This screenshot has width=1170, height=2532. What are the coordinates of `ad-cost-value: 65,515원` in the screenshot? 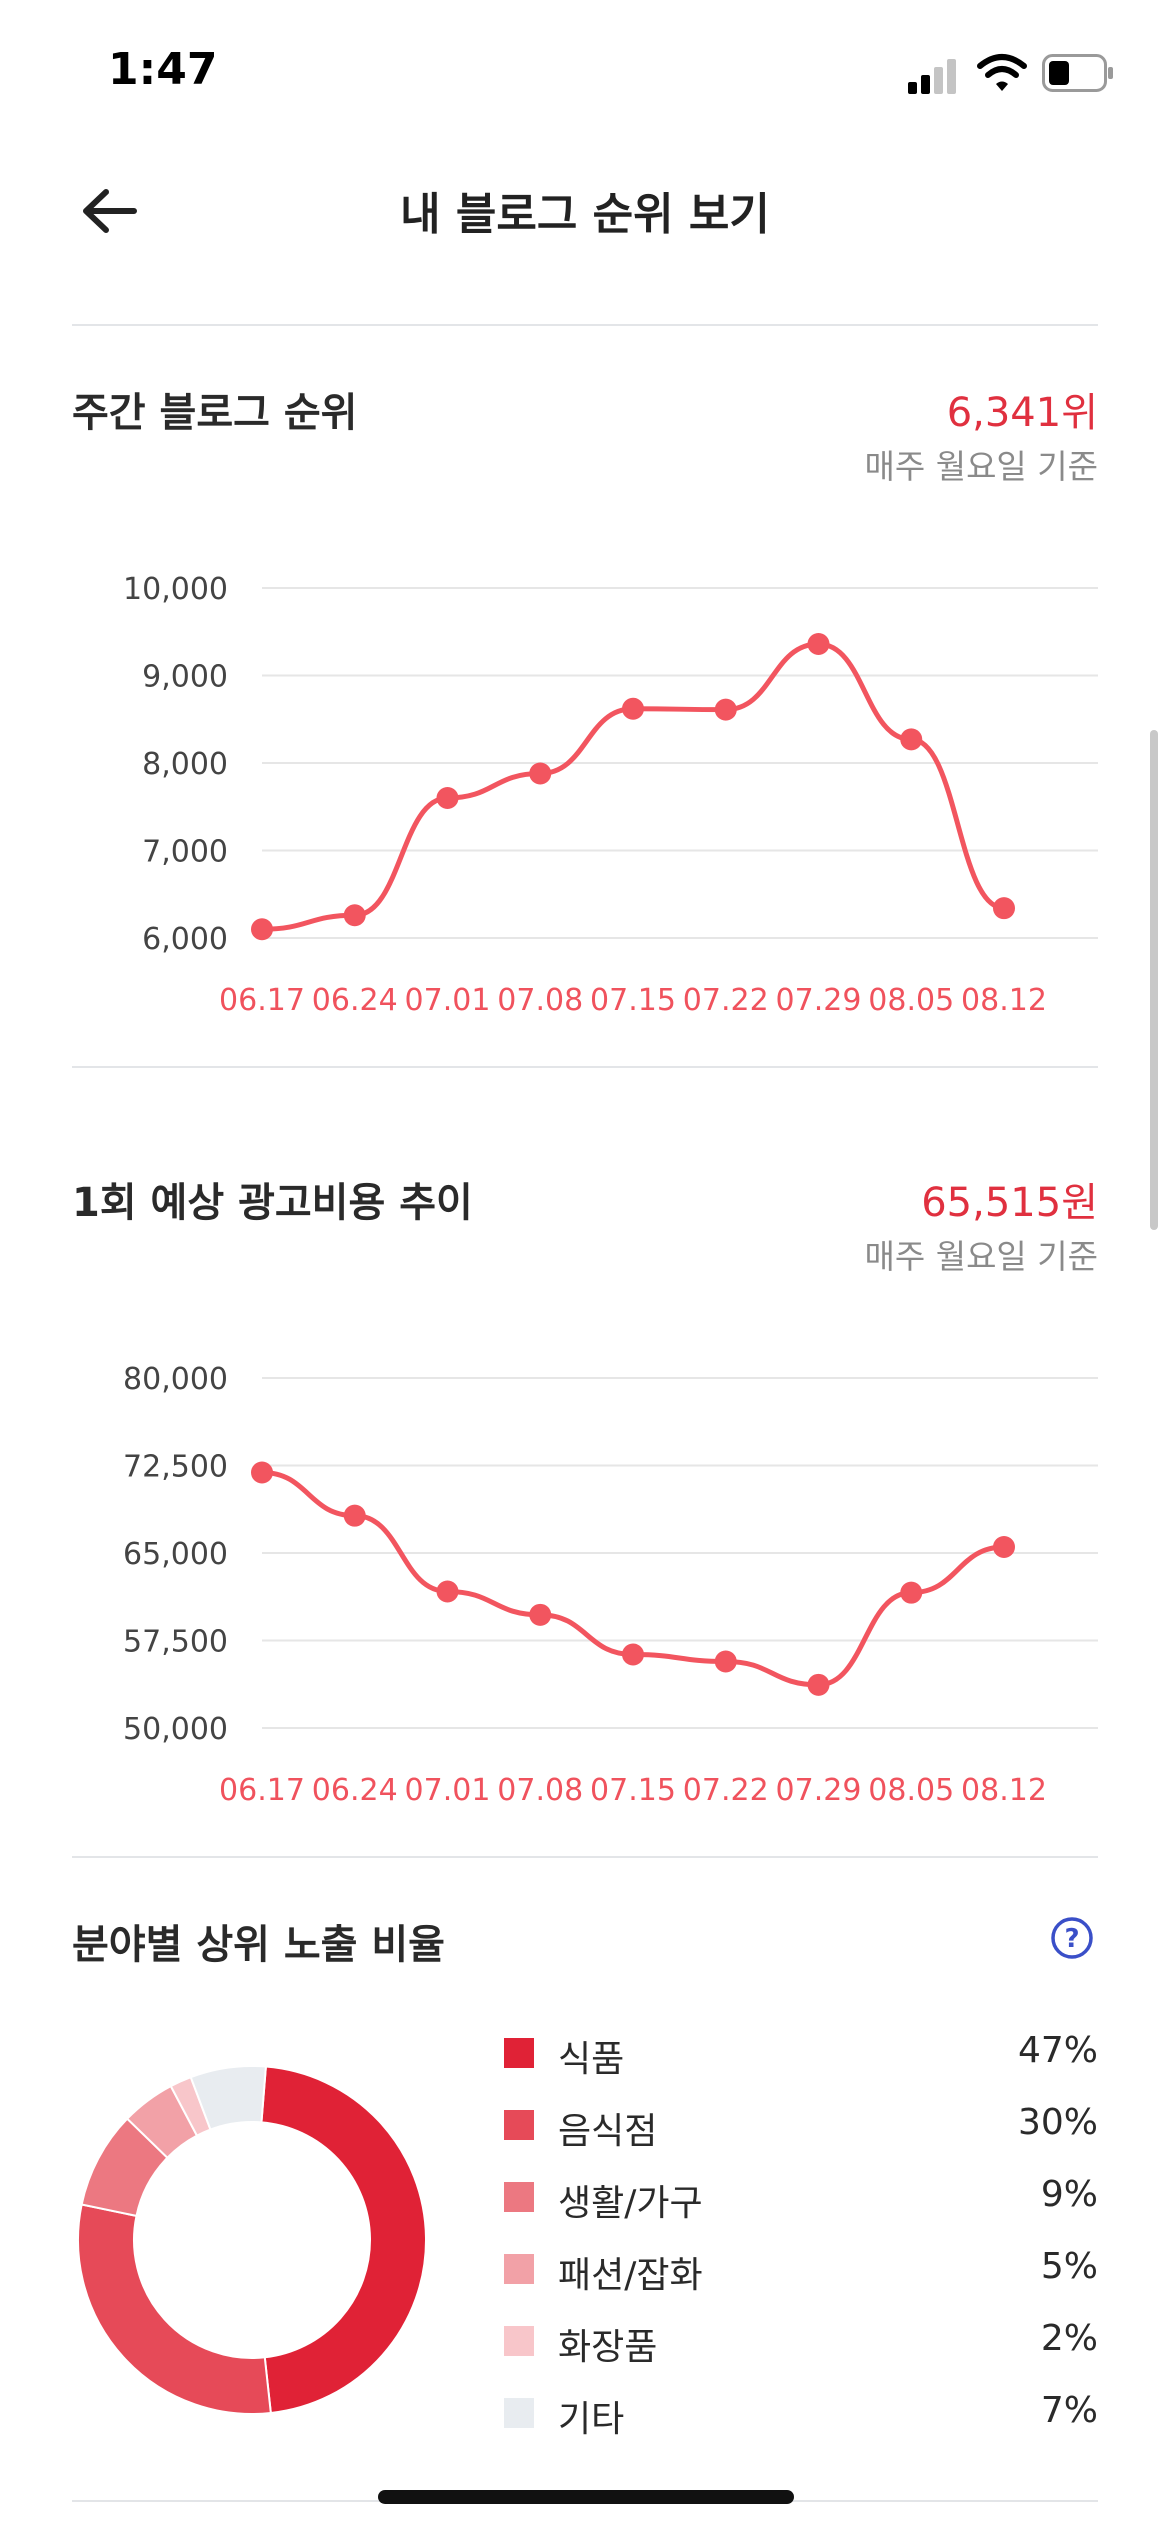 It's located at (1009, 1203).